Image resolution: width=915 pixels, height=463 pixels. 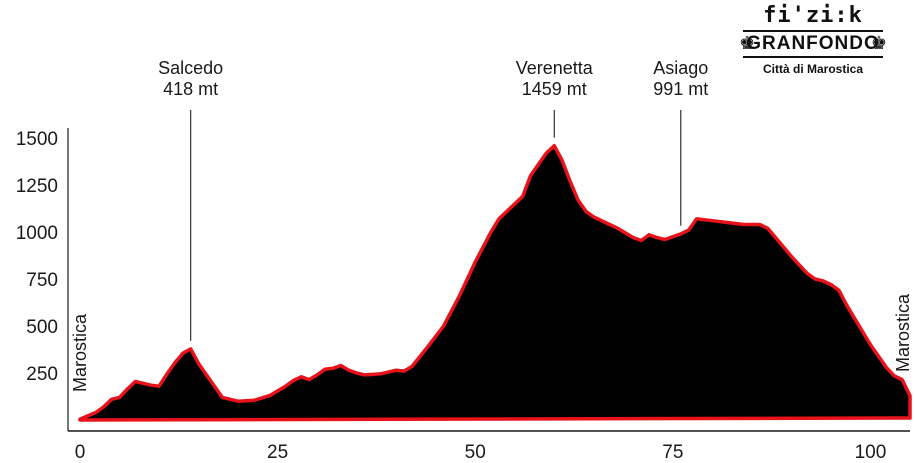 What do you see at coordinates (37, 233) in the screenshot?
I see `y-tick-label: 1000` at bounding box center [37, 233].